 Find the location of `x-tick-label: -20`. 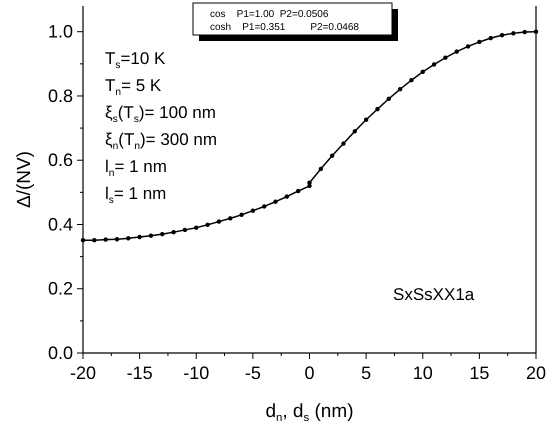

x-tick-label: -20 is located at coordinates (83, 373).